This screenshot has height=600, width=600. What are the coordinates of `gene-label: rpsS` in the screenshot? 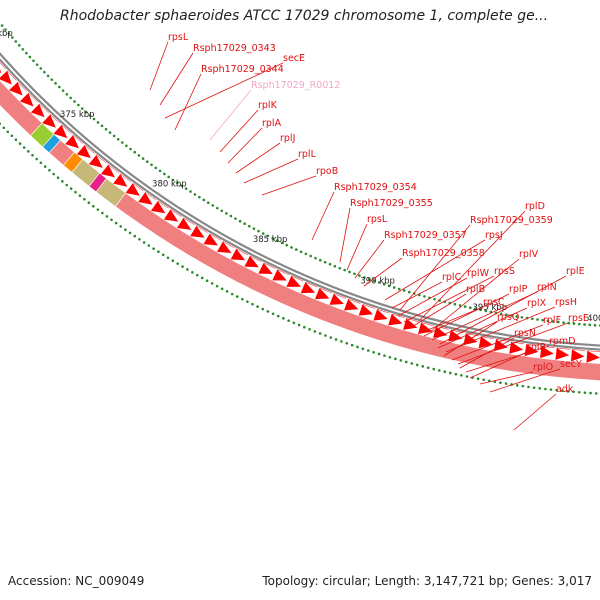 It's located at (504, 271).